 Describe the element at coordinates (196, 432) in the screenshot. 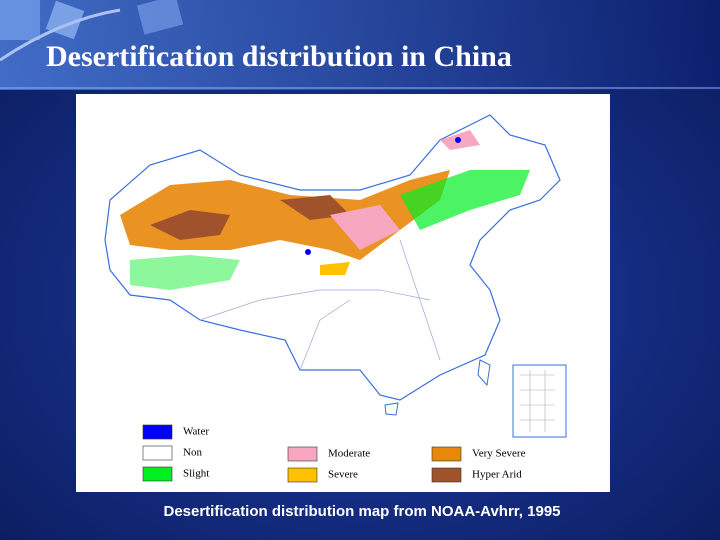

I see `legend-label: Water` at that location.